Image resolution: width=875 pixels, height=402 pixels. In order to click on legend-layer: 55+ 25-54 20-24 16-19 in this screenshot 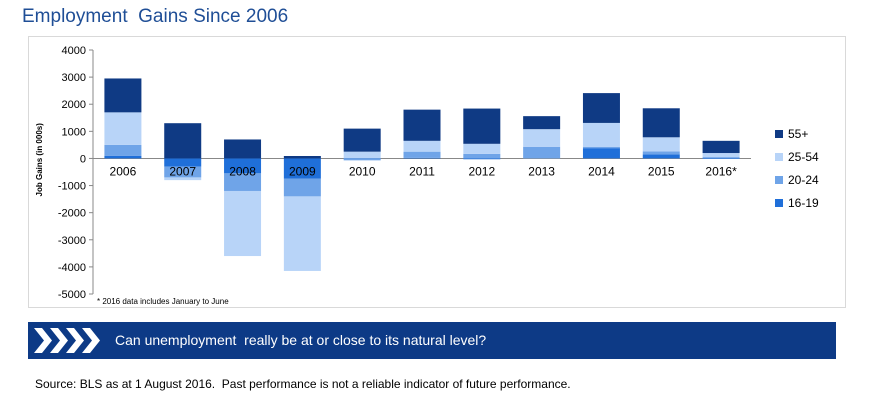, I will do `click(797, 168)`.